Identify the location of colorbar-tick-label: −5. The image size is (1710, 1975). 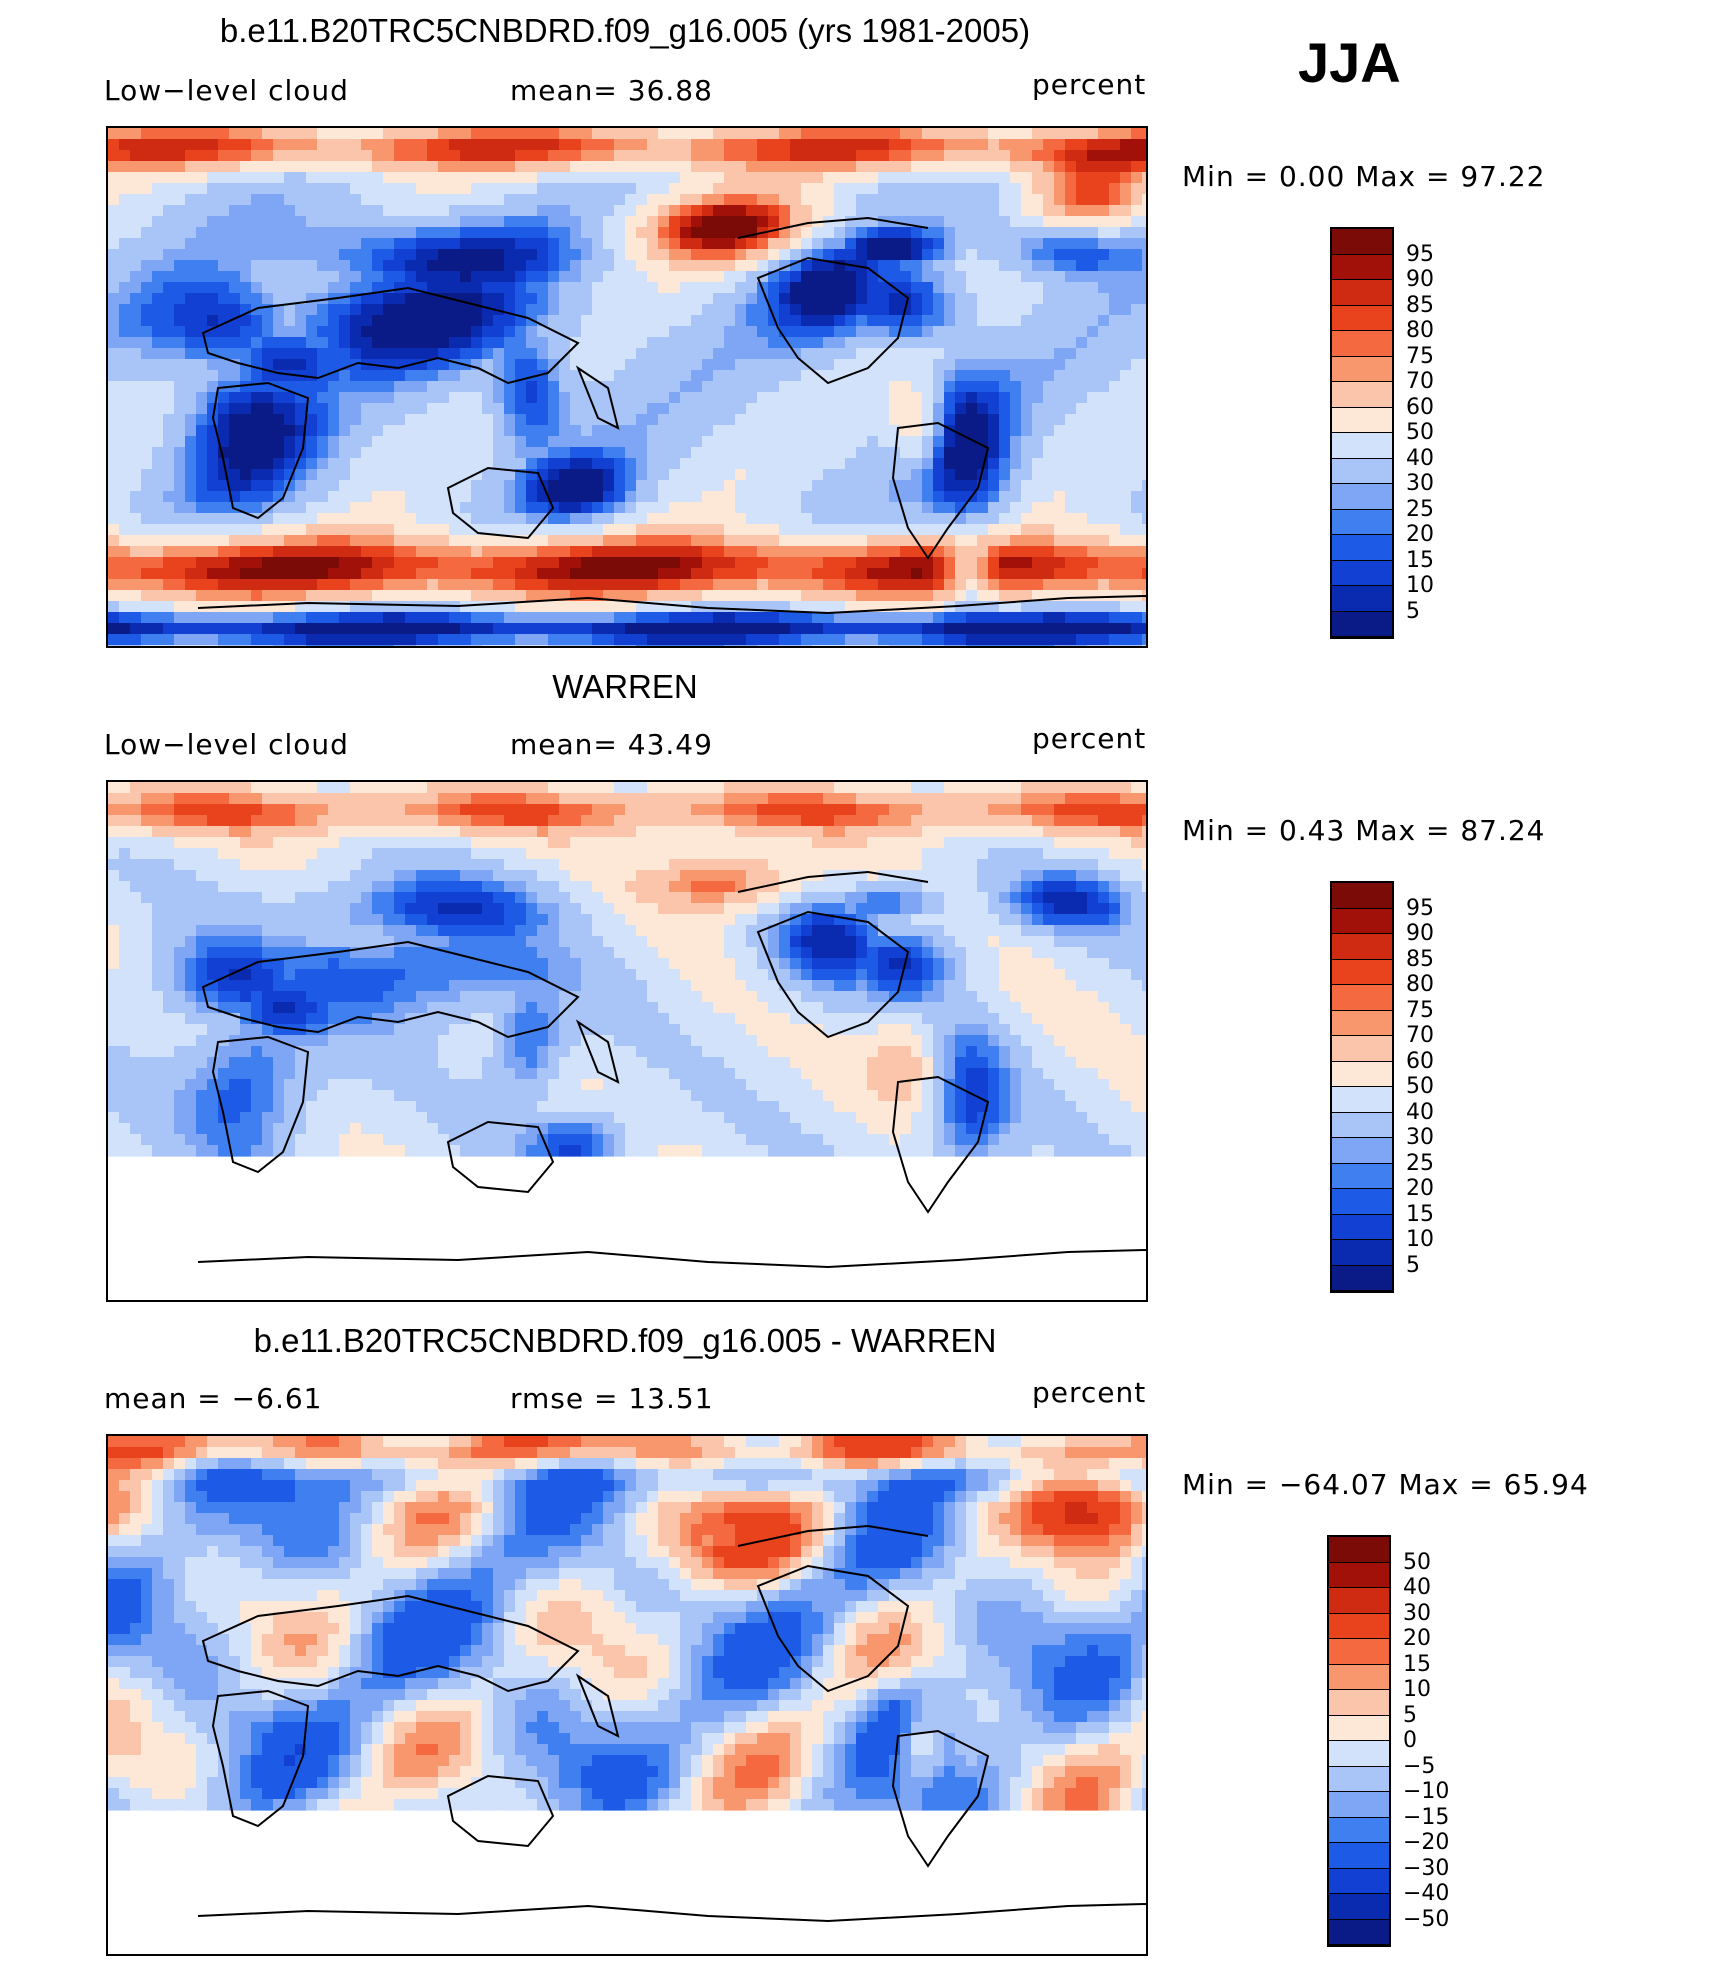
(1419, 1766).